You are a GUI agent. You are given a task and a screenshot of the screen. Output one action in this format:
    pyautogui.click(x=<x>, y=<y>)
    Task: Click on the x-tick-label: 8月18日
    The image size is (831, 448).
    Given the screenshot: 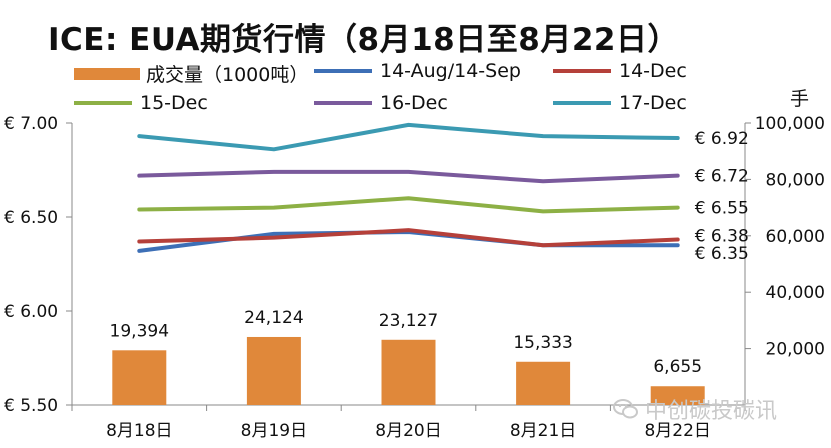 What is the action you would take?
    pyautogui.click(x=139, y=431)
    